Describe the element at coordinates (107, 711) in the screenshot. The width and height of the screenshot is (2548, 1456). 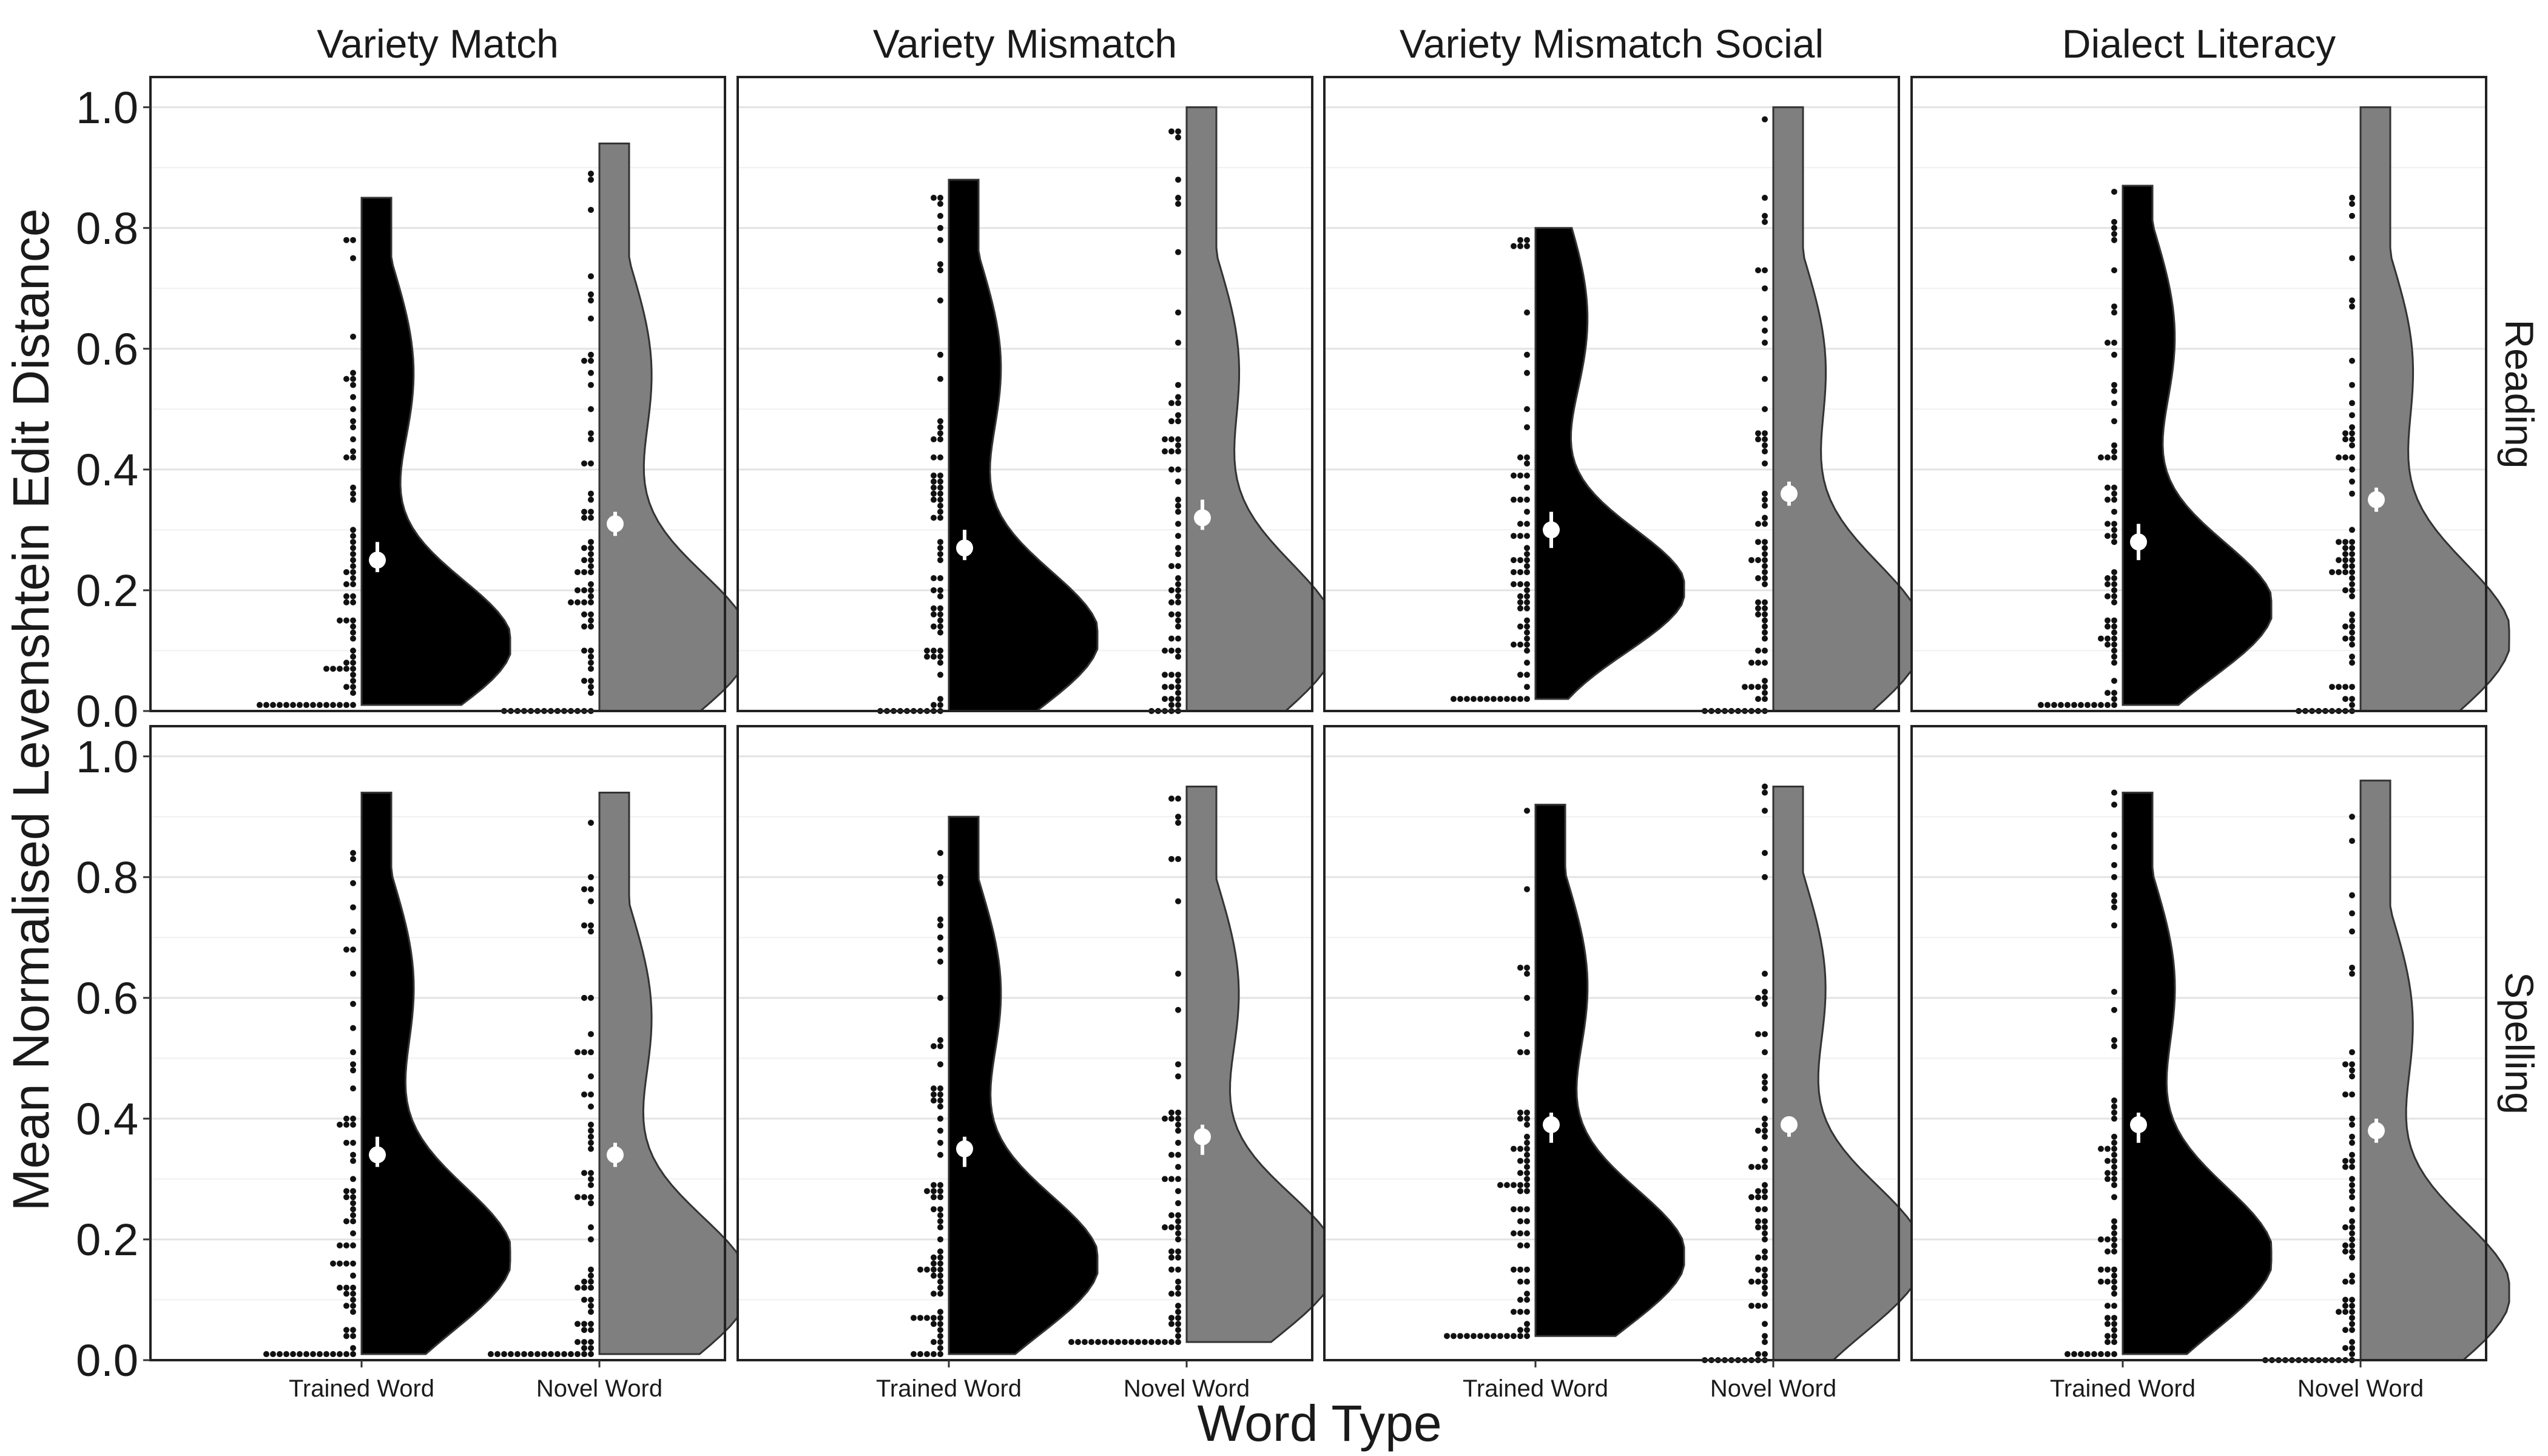
I see `y-tick-label: 0.0` at that location.